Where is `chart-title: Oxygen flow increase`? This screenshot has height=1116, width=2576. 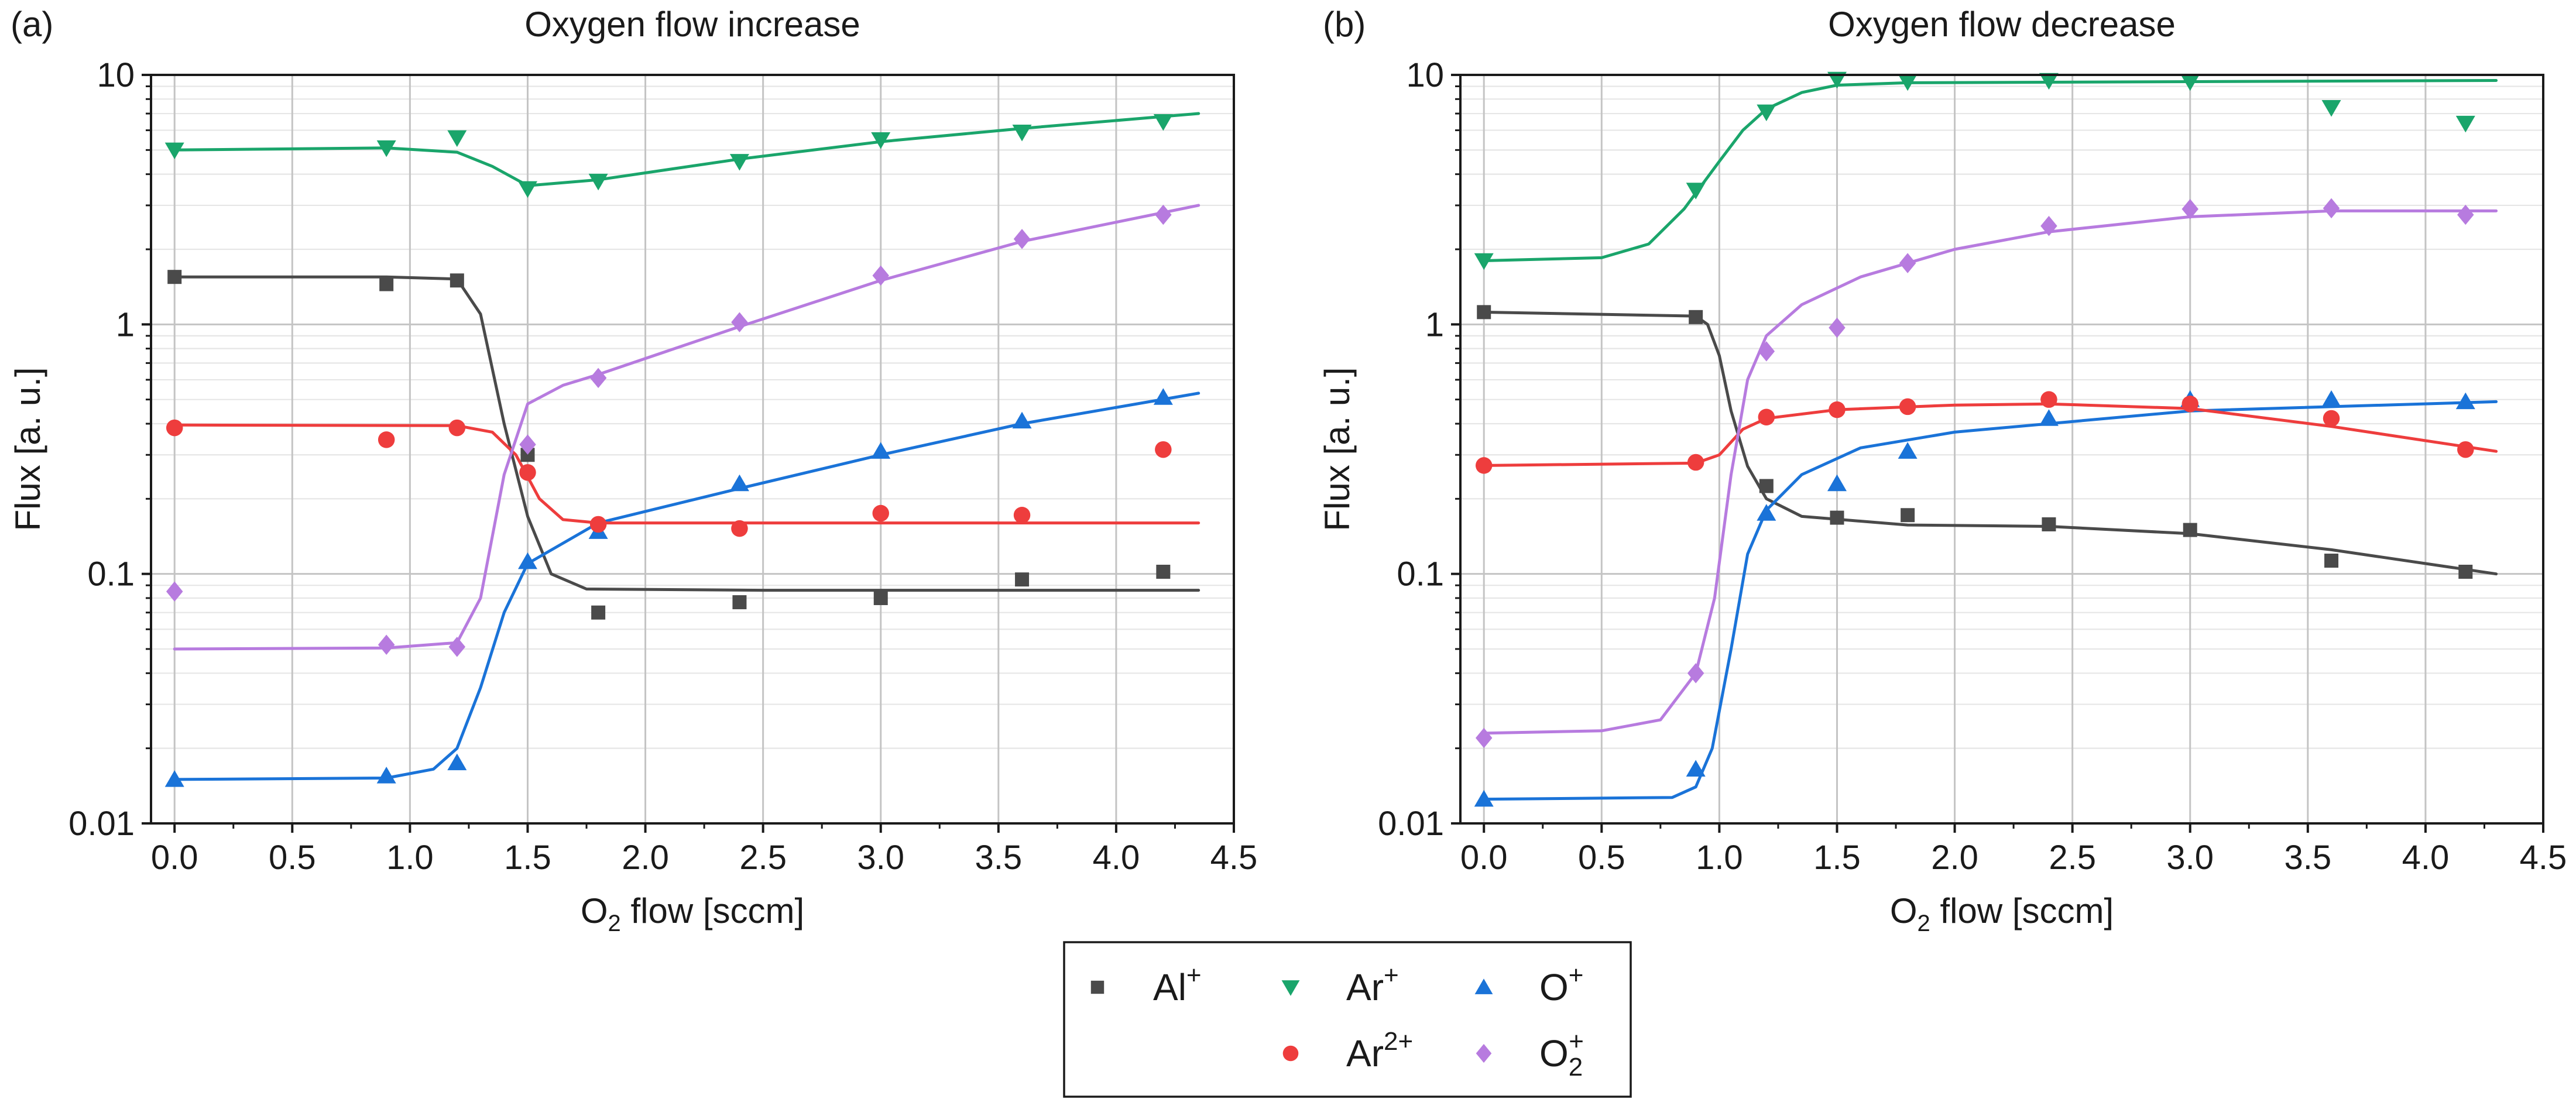 chart-title: Oxygen flow increase is located at coordinates (692, 24).